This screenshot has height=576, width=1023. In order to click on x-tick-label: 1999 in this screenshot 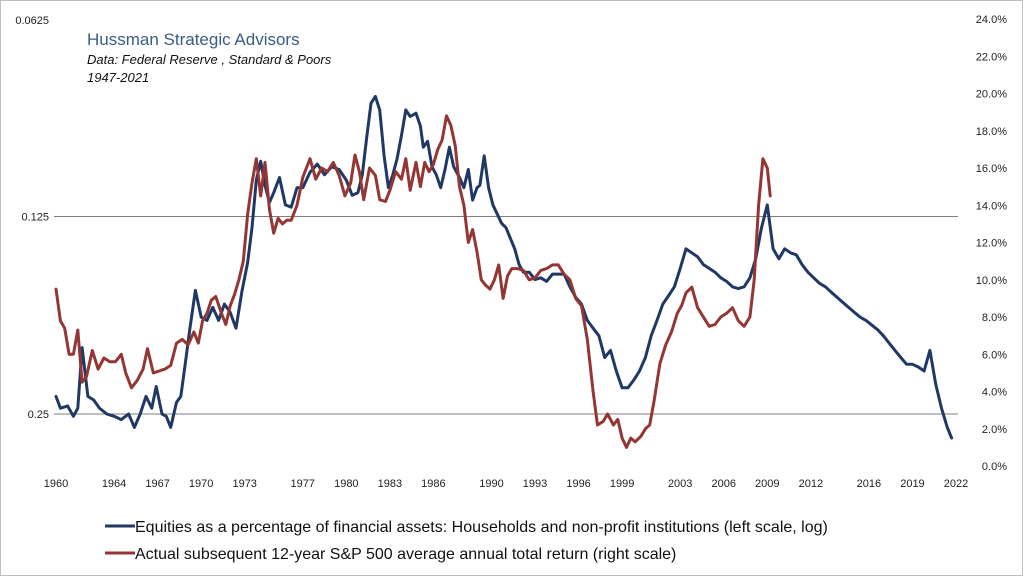, I will do `click(622, 484)`.